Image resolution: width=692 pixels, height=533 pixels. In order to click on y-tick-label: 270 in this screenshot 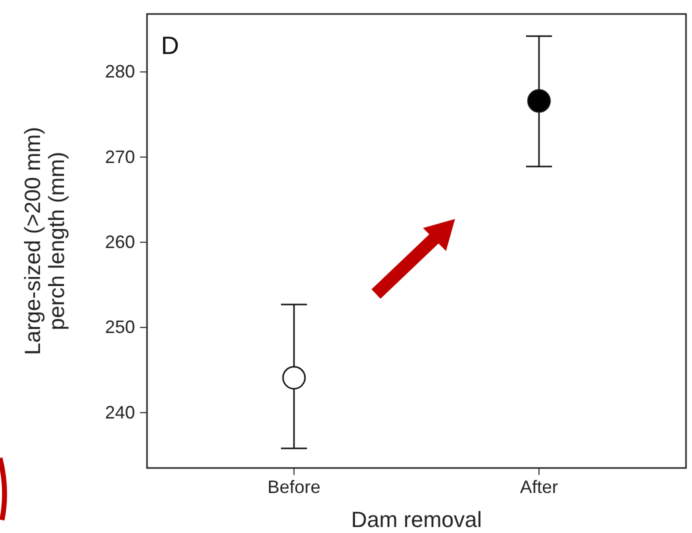, I will do `click(119, 156)`.